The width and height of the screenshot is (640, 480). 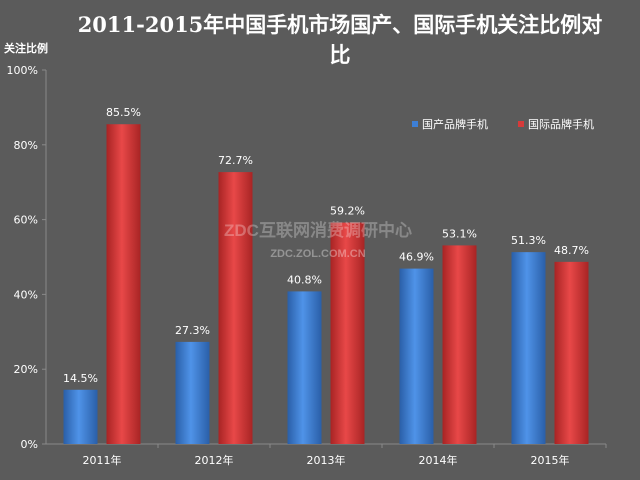 What do you see at coordinates (123, 112) in the screenshot?
I see `bar-value-label: 85.5%` at bounding box center [123, 112].